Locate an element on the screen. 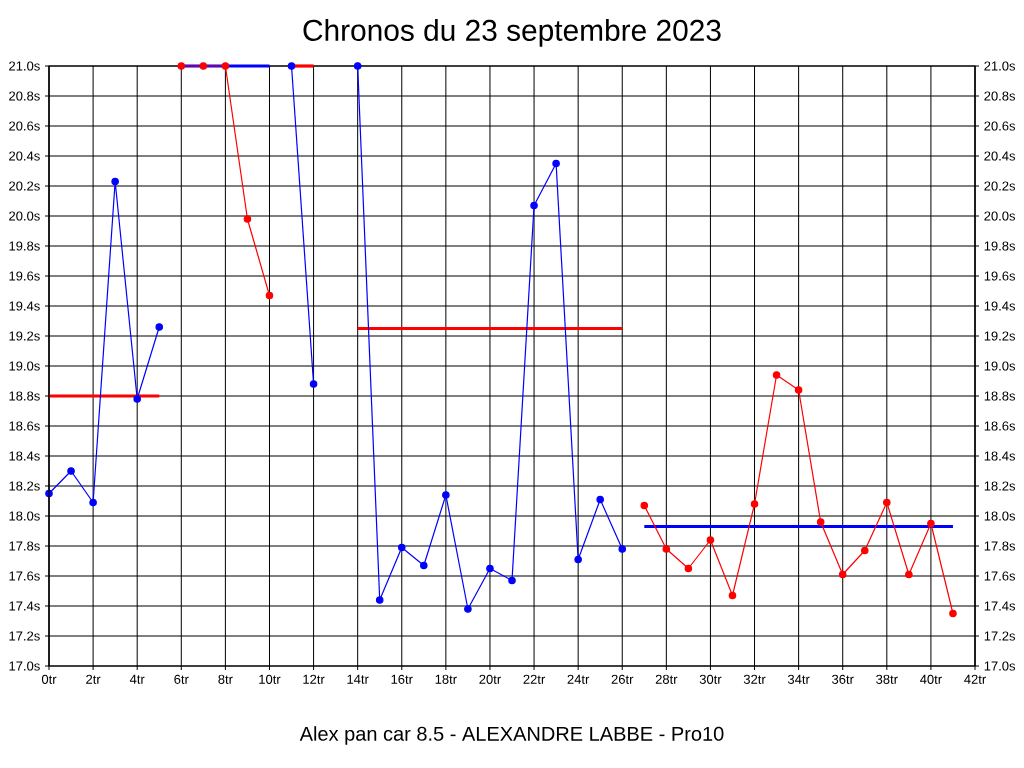 The width and height of the screenshot is (1024, 768). y-tick-label: 17.0s is located at coordinates (24, 666).